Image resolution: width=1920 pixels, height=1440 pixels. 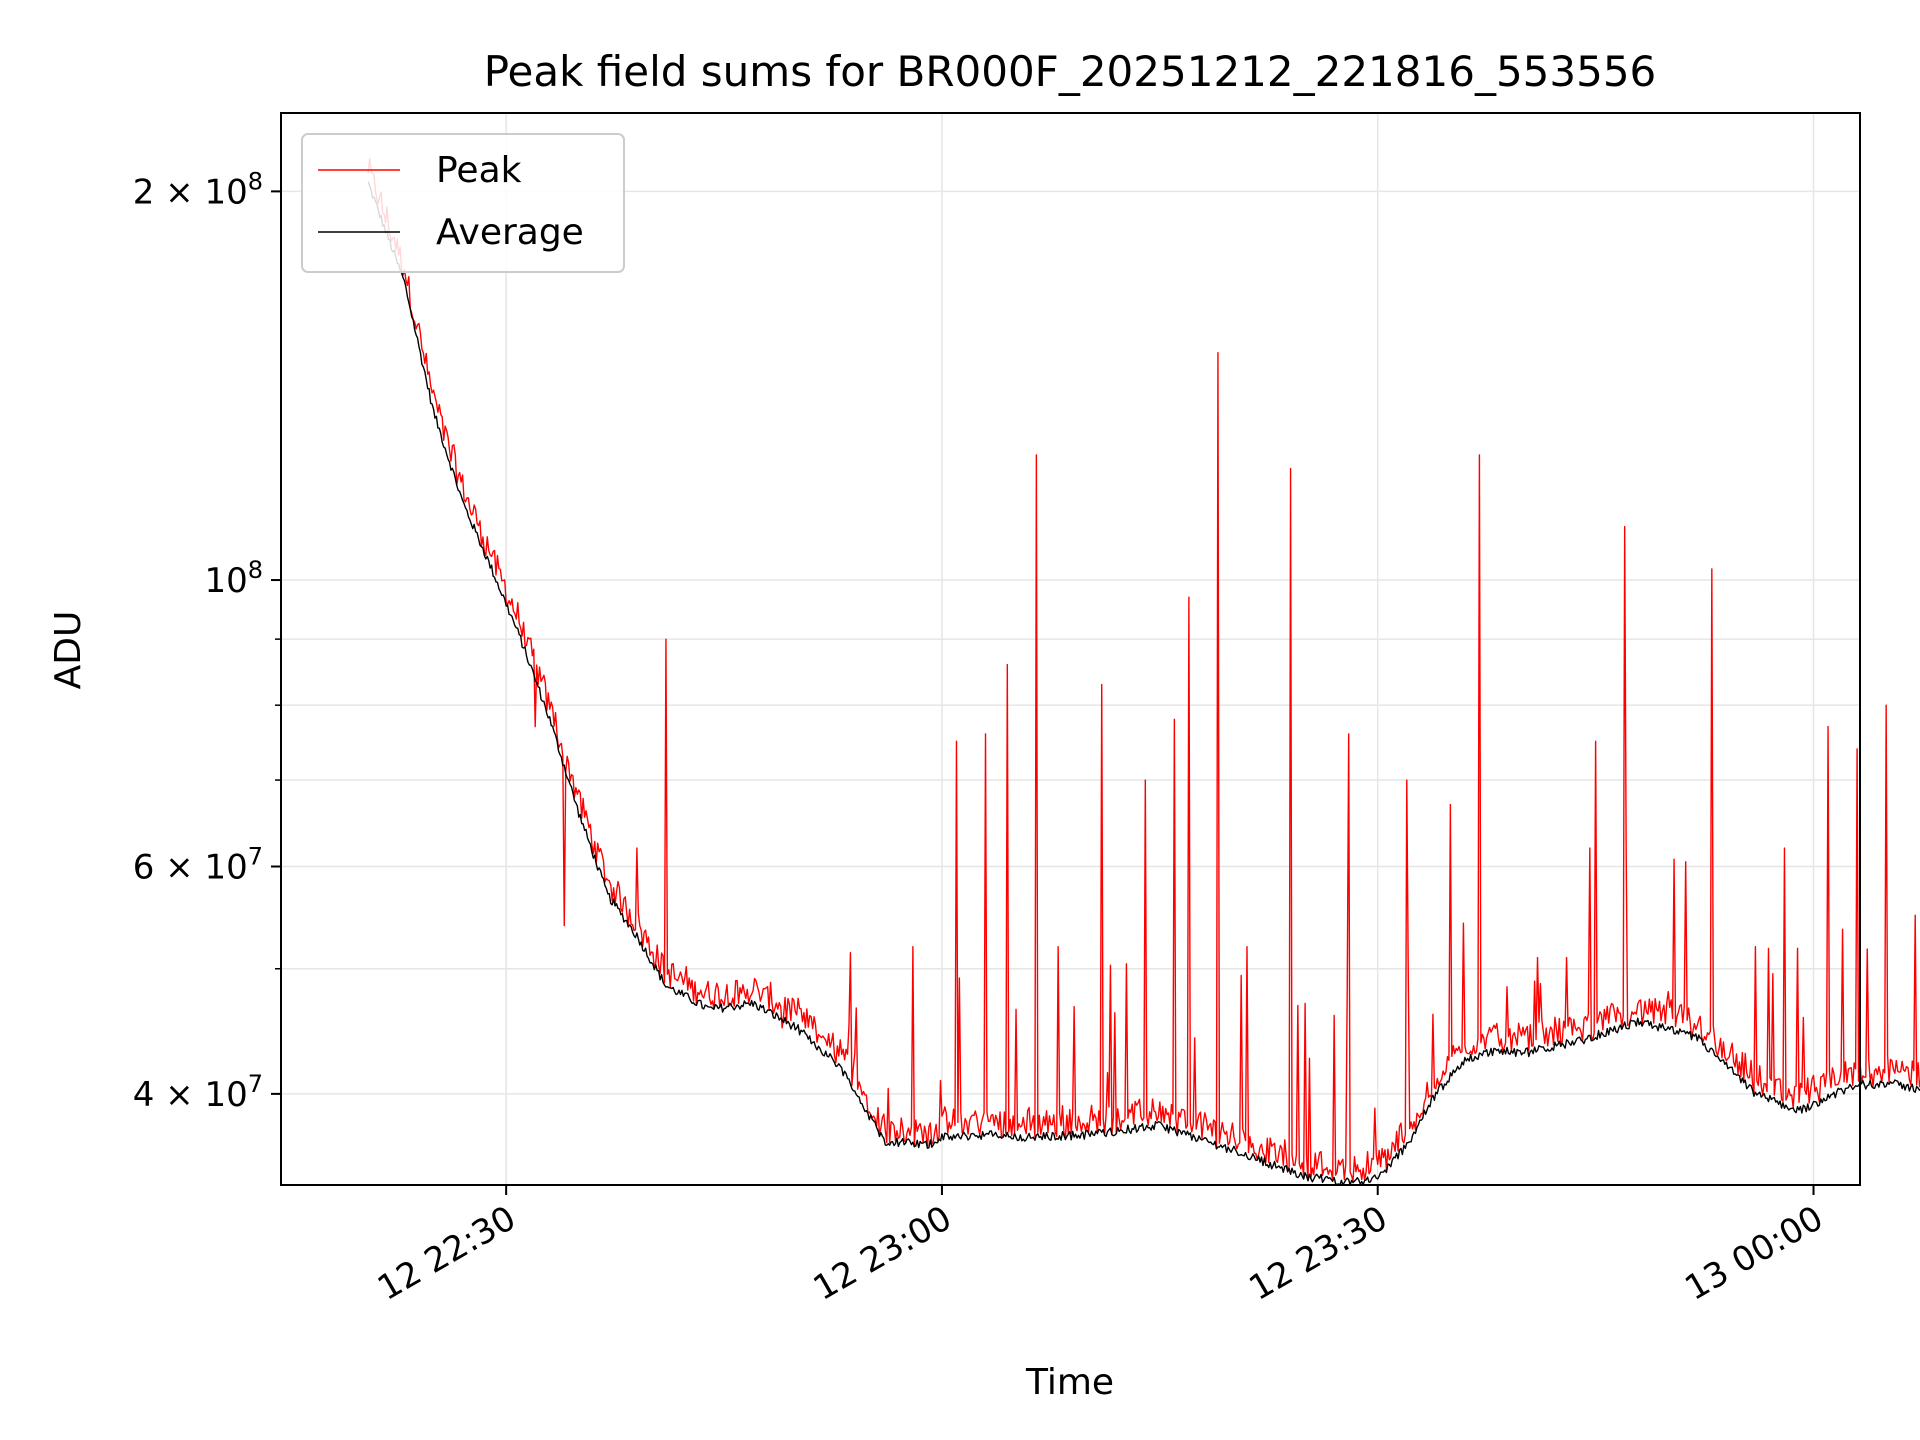 I want to click on y-tick-label: 108, so click(x=233, y=578).